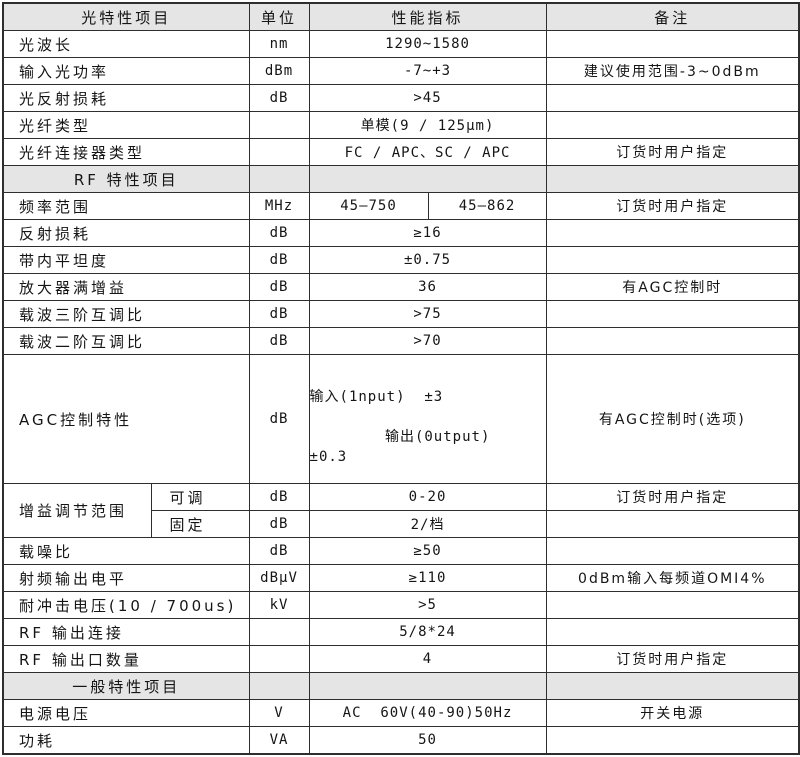 This screenshot has width=800, height=757. I want to click on spec-value: 4, so click(427, 659).